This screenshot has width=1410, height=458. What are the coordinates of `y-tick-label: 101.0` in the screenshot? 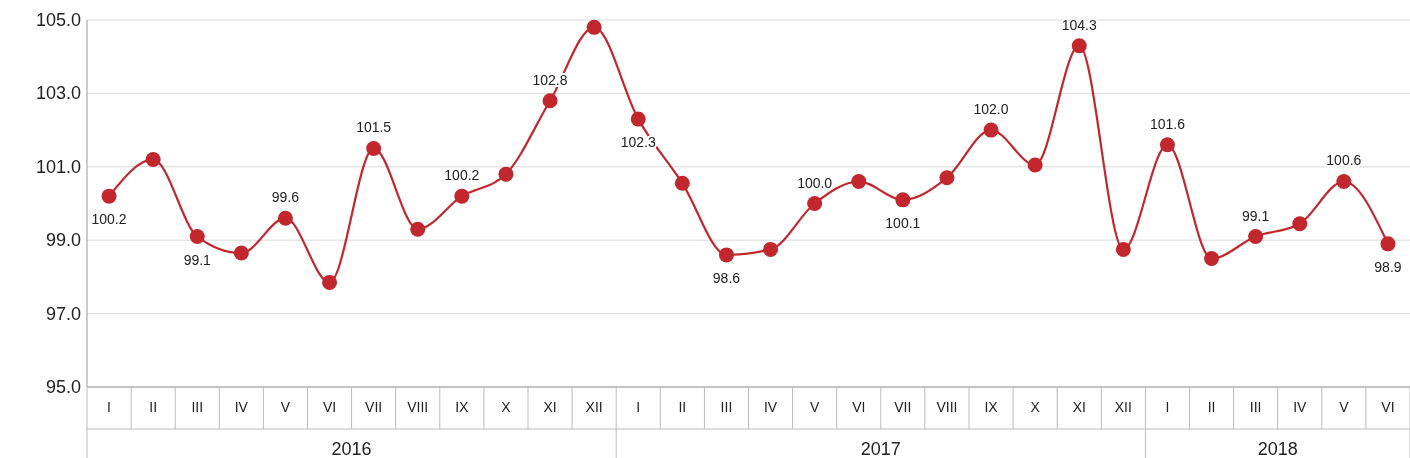 It's located at (58, 166).